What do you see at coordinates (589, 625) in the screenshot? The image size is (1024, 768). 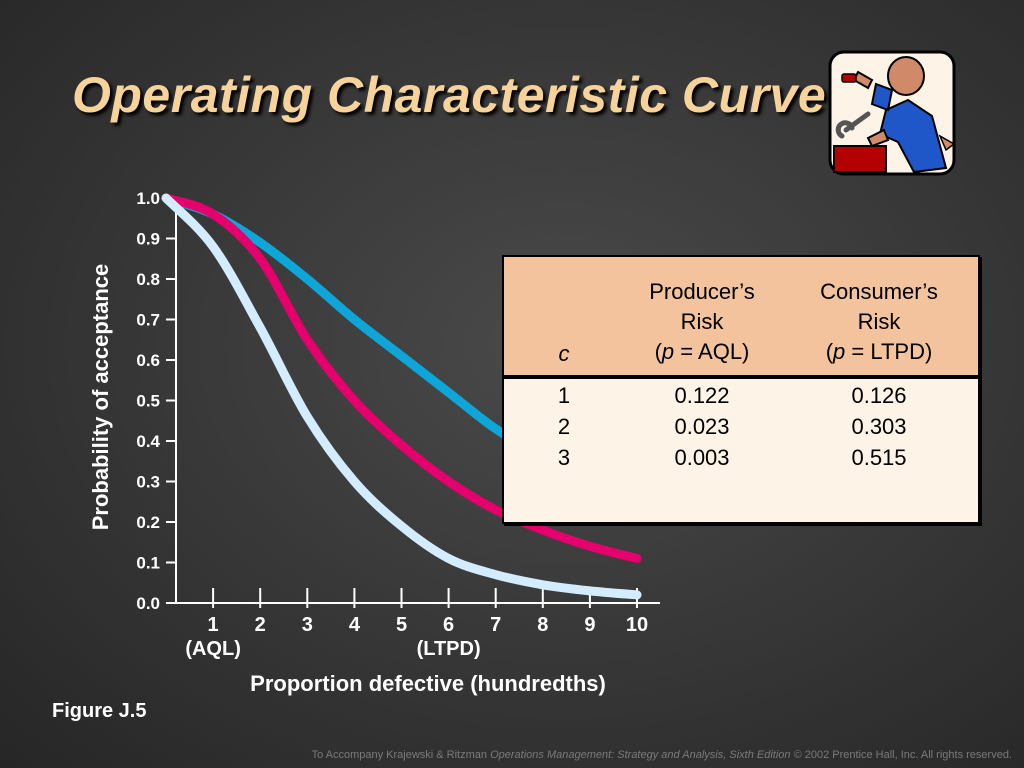 I see `x-tick-label: 9` at bounding box center [589, 625].